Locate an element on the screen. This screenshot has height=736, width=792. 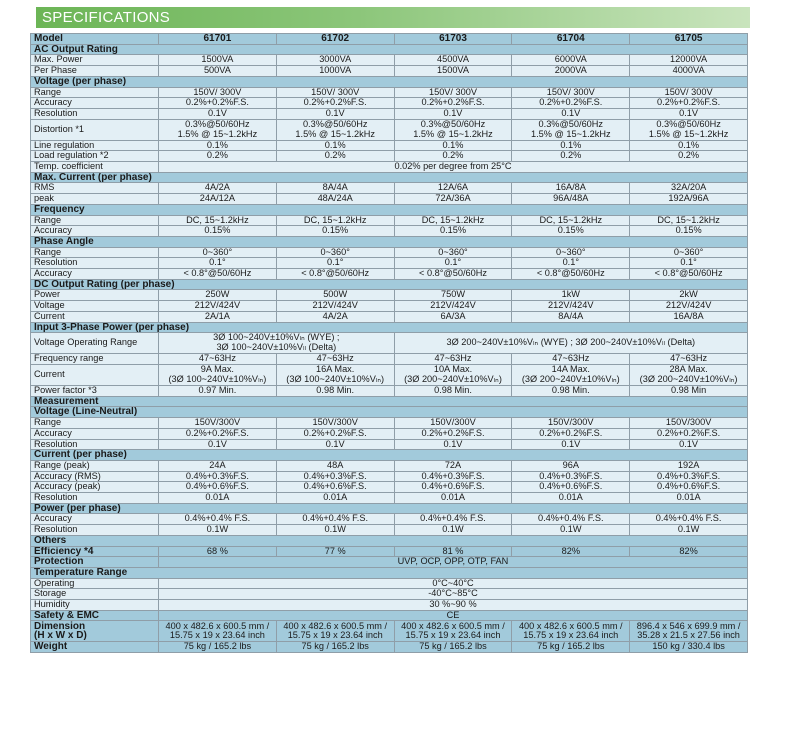
section-header-row: Frequency is located at coordinates (389, 209).